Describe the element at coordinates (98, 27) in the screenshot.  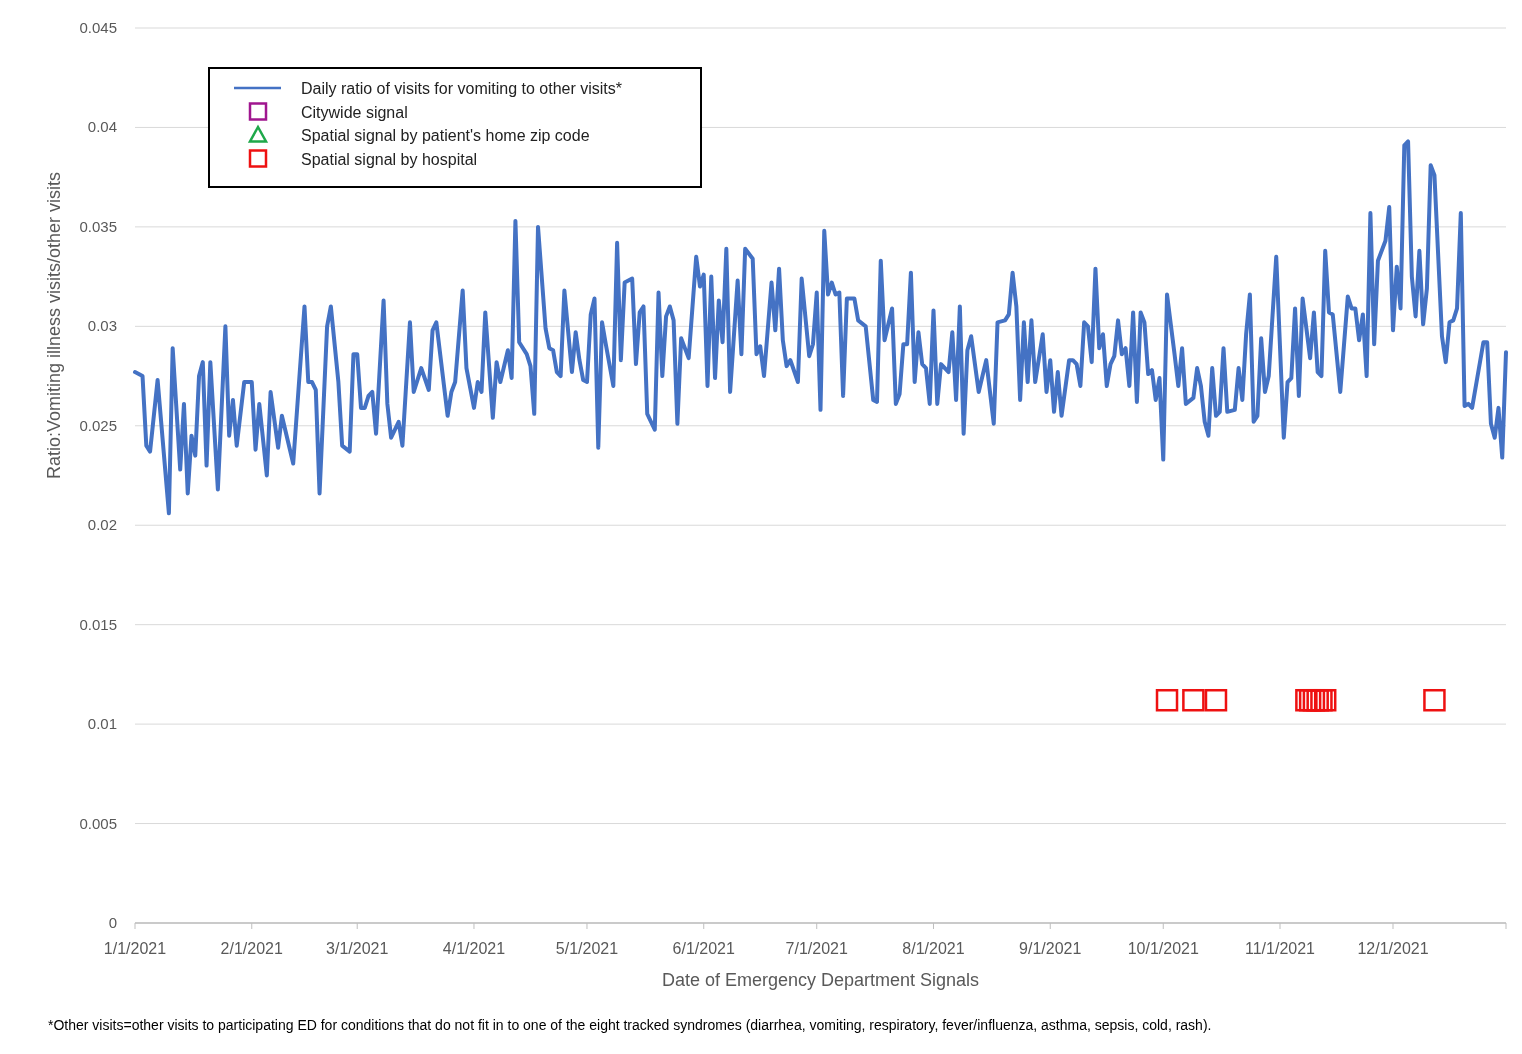
I see `y-tick-label: 0.045` at that location.